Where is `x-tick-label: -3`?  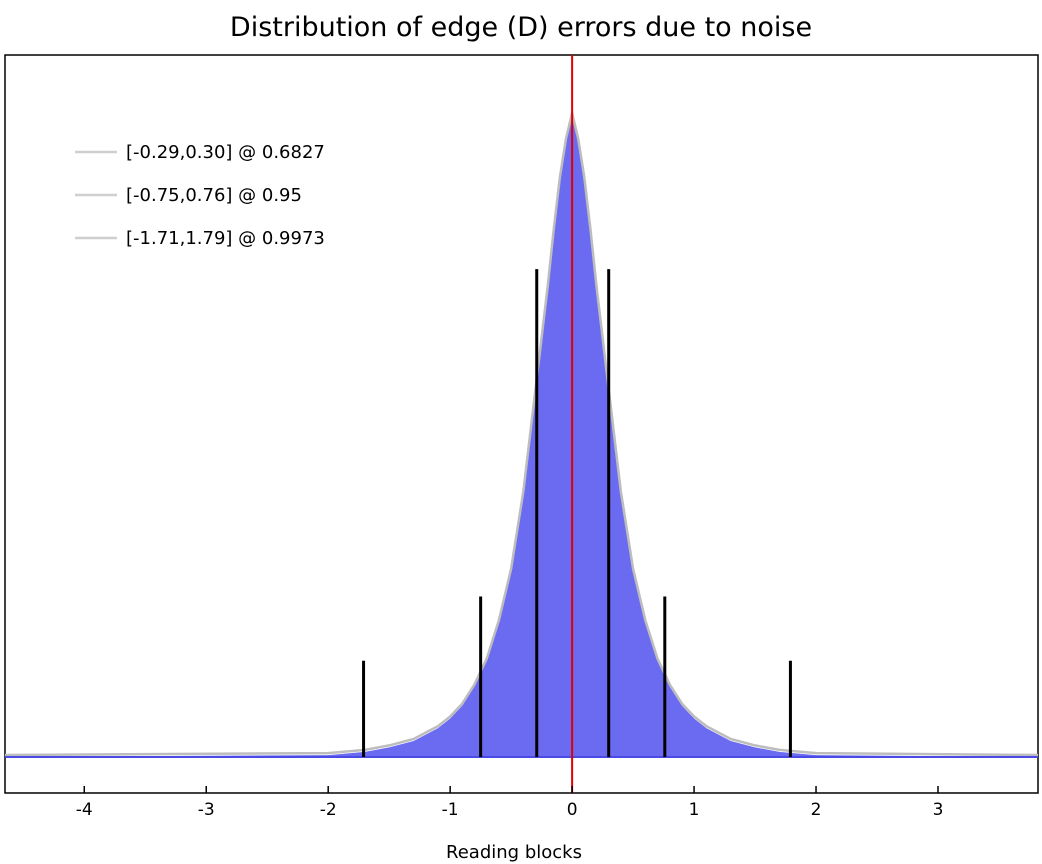
x-tick-label: -3 is located at coordinates (206, 810).